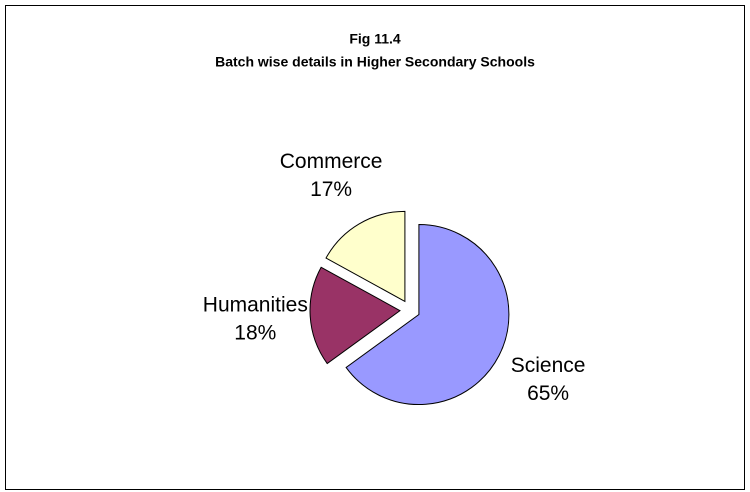  What do you see at coordinates (548, 365) in the screenshot?
I see `slice-label: Science` at bounding box center [548, 365].